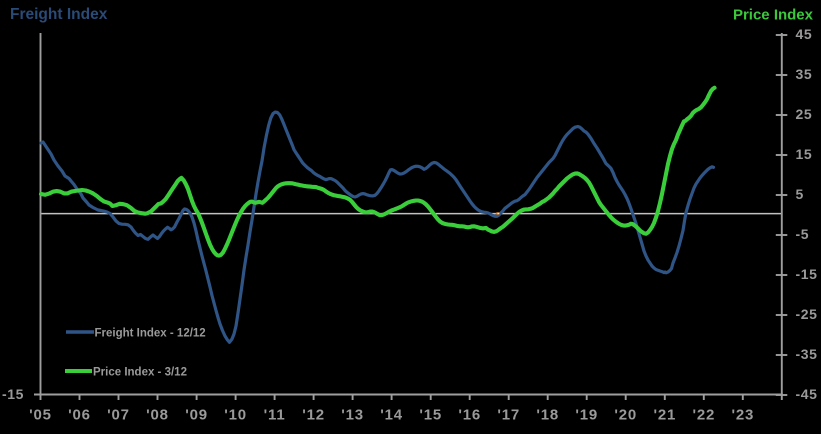 Image resolution: width=821 pixels, height=434 pixels. I want to click on svg-text: '17, so click(508, 415).